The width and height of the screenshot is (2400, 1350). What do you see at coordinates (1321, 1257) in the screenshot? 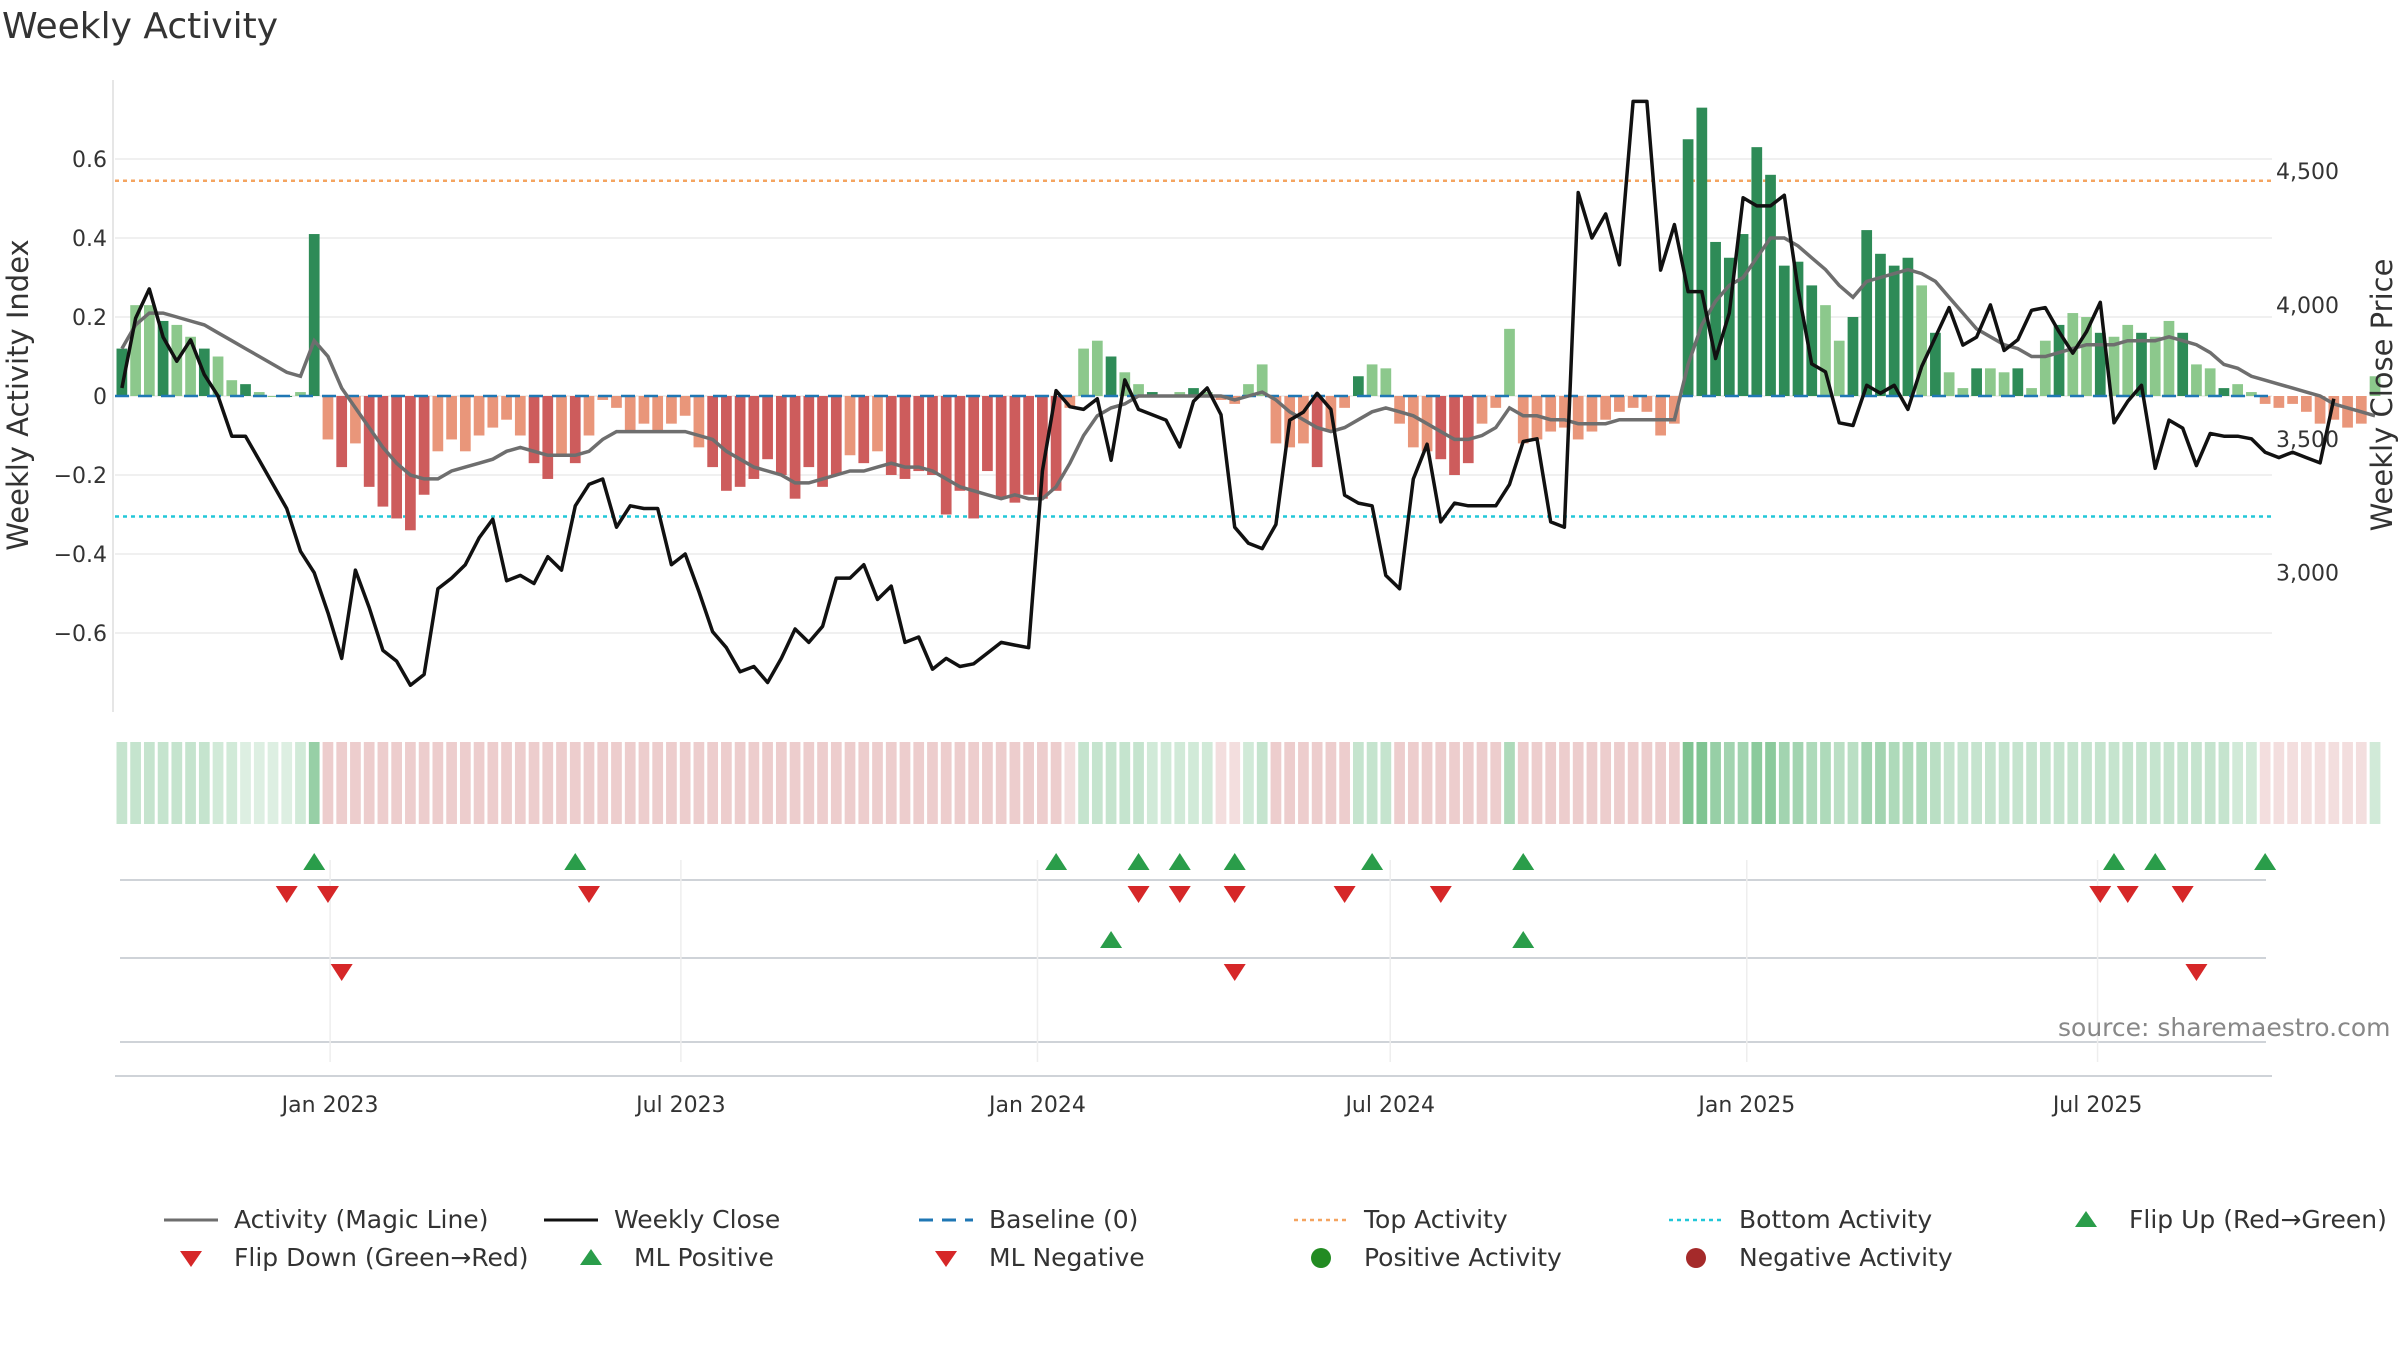
I see `legend-circle-swatch` at bounding box center [1321, 1257].